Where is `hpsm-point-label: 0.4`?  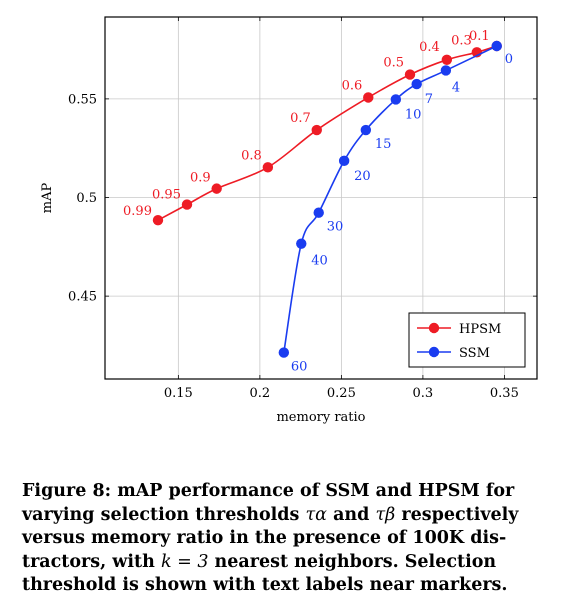 hpsm-point-label: 0.4 is located at coordinates (429, 47).